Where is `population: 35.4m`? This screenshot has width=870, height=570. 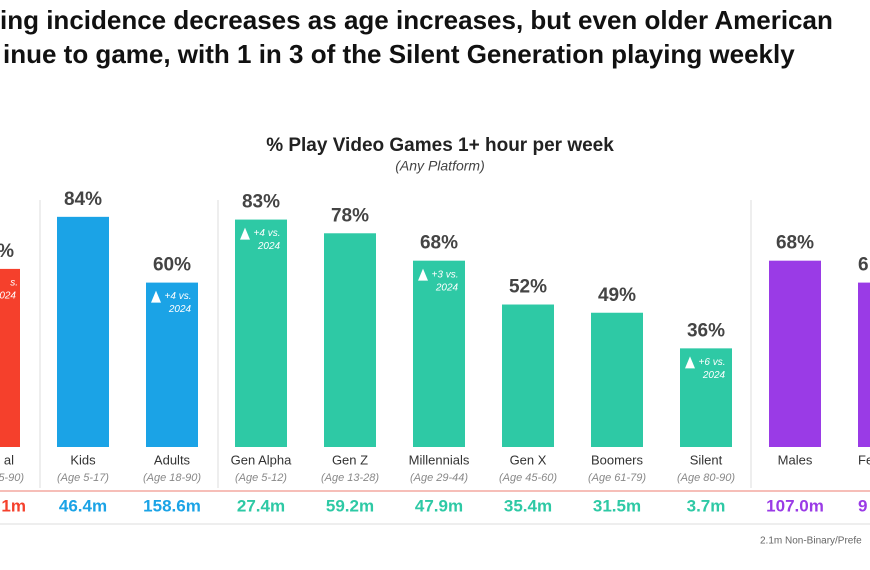
population: 35.4m is located at coordinates (528, 505).